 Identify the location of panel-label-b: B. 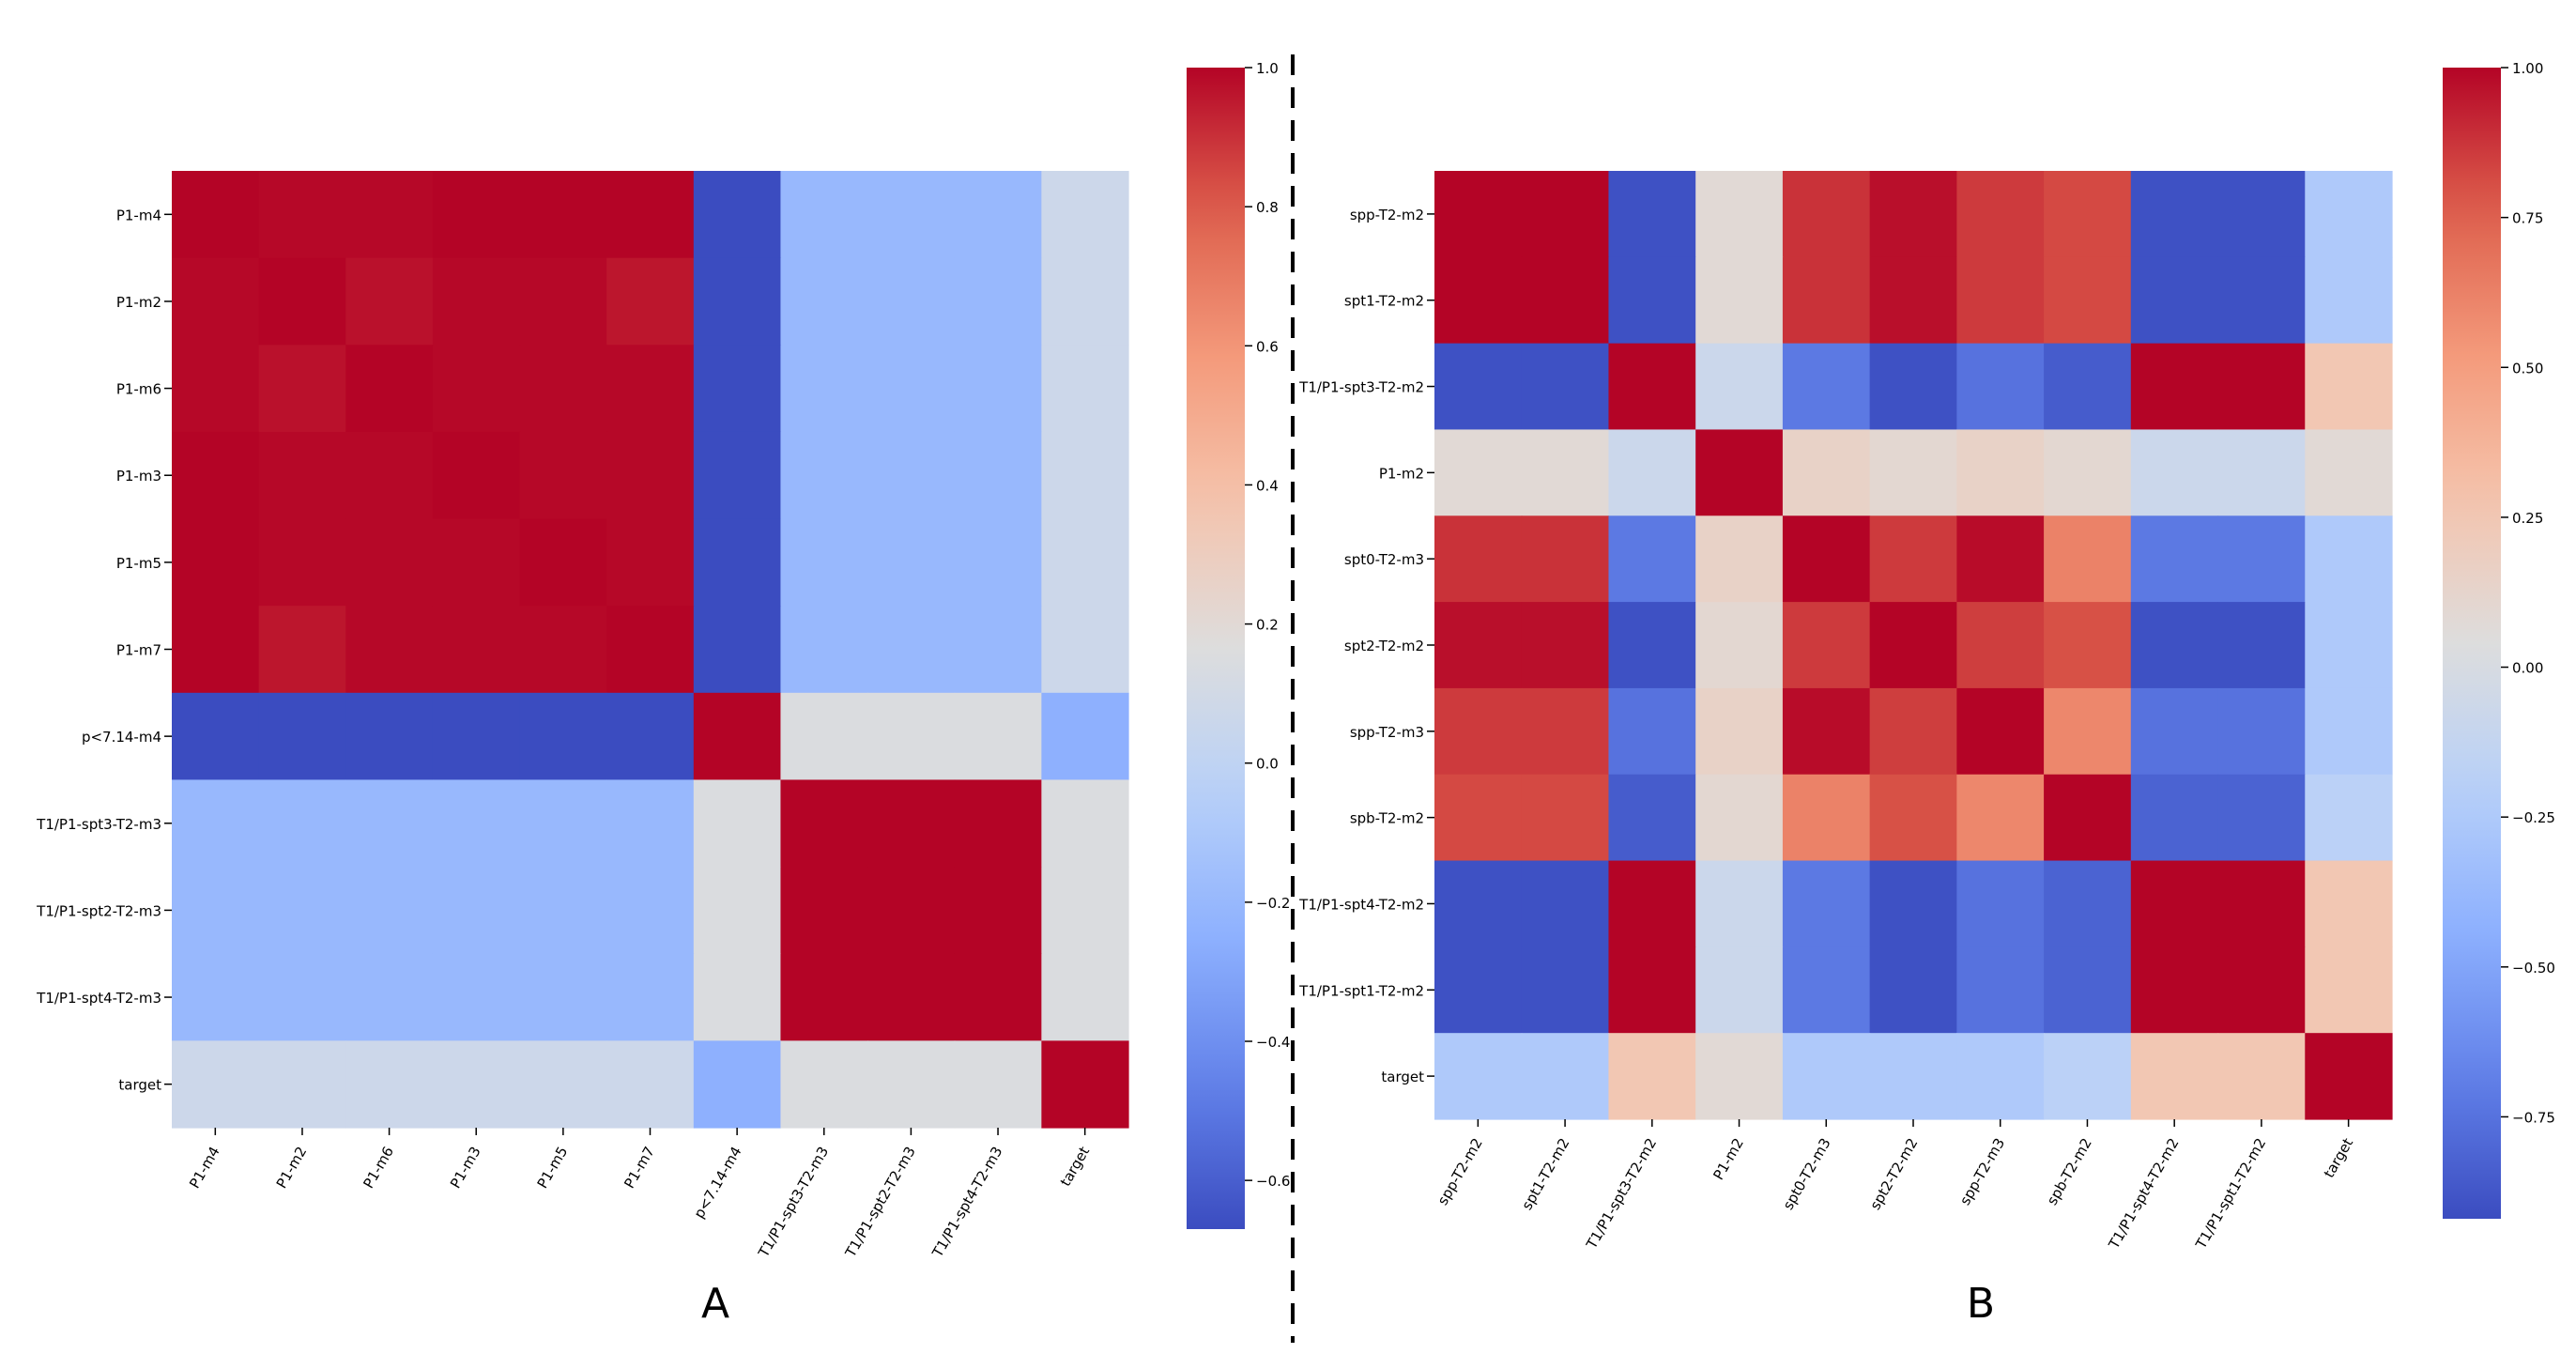
(1981, 1304).